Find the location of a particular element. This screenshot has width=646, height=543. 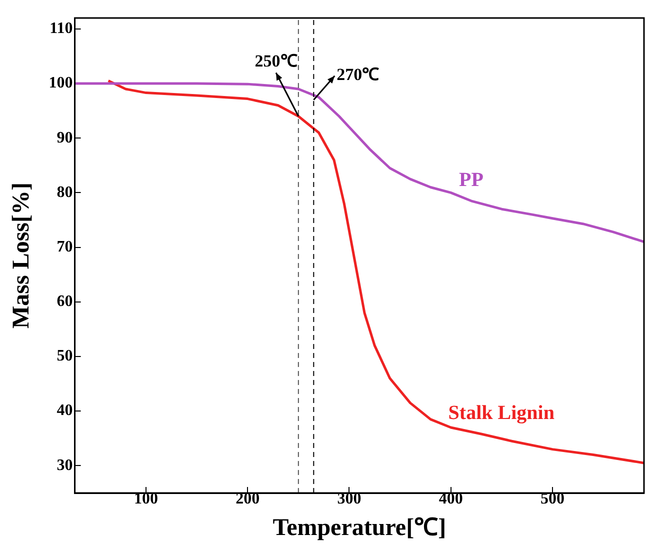

y-axis-title: Mass Loss[%] is located at coordinates (21, 255).